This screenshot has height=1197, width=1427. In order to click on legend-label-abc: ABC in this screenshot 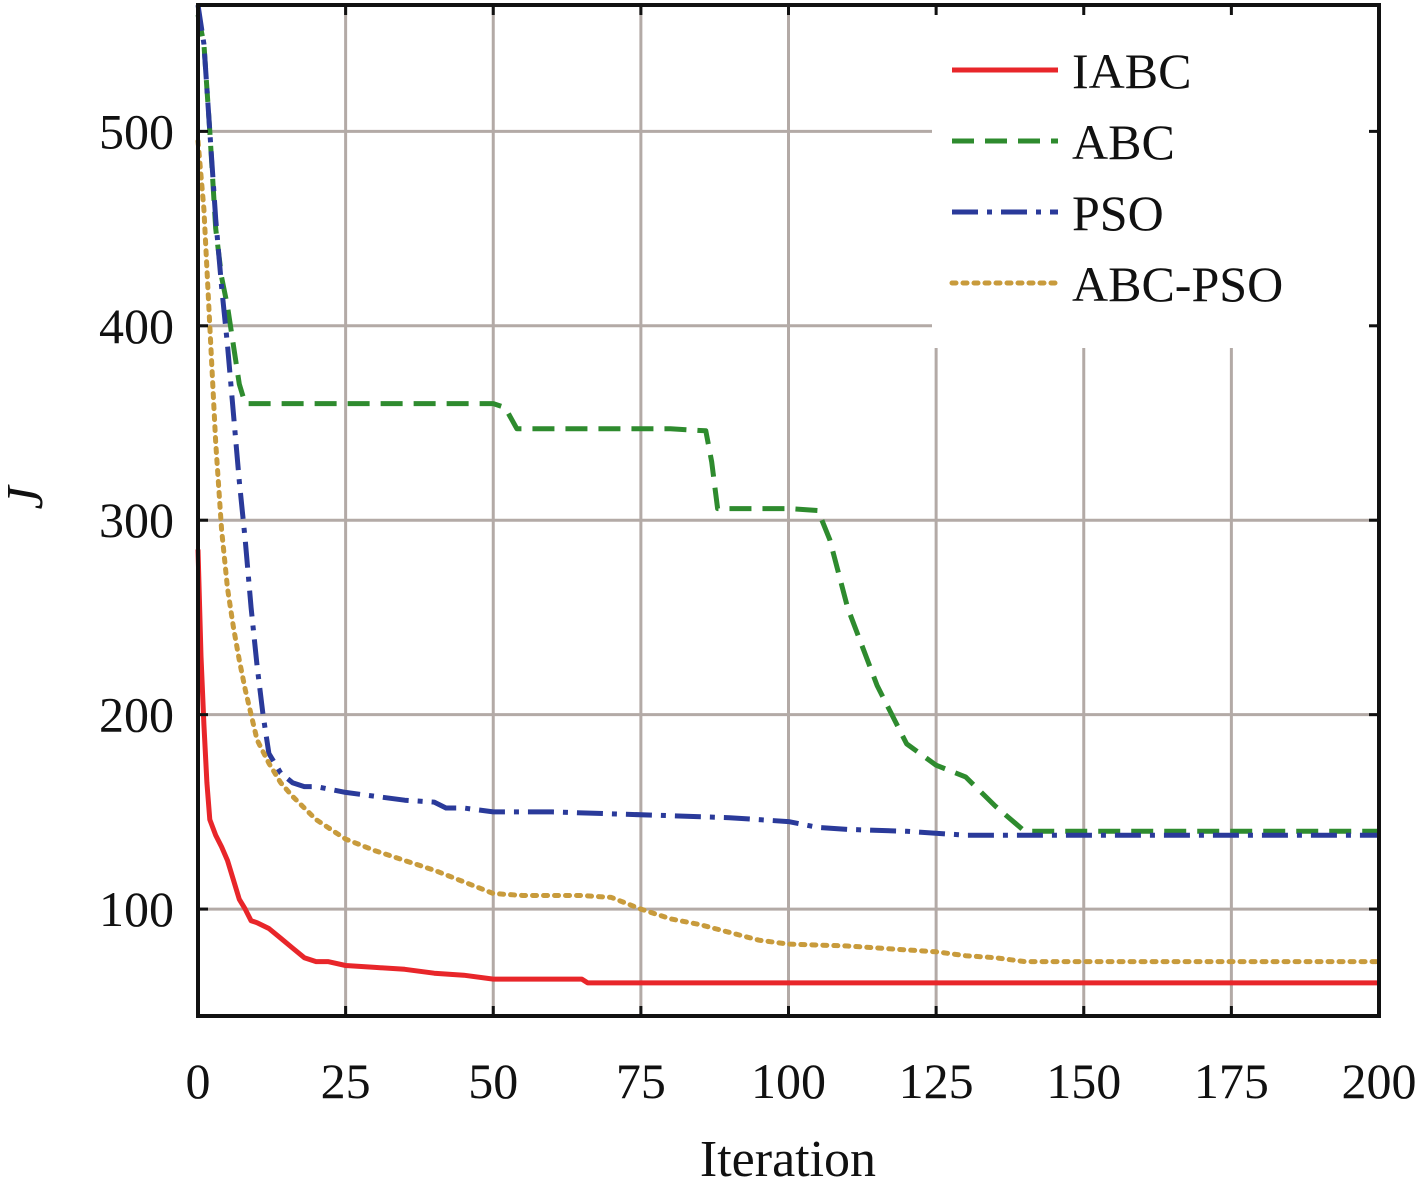, I will do `click(1123, 142)`.